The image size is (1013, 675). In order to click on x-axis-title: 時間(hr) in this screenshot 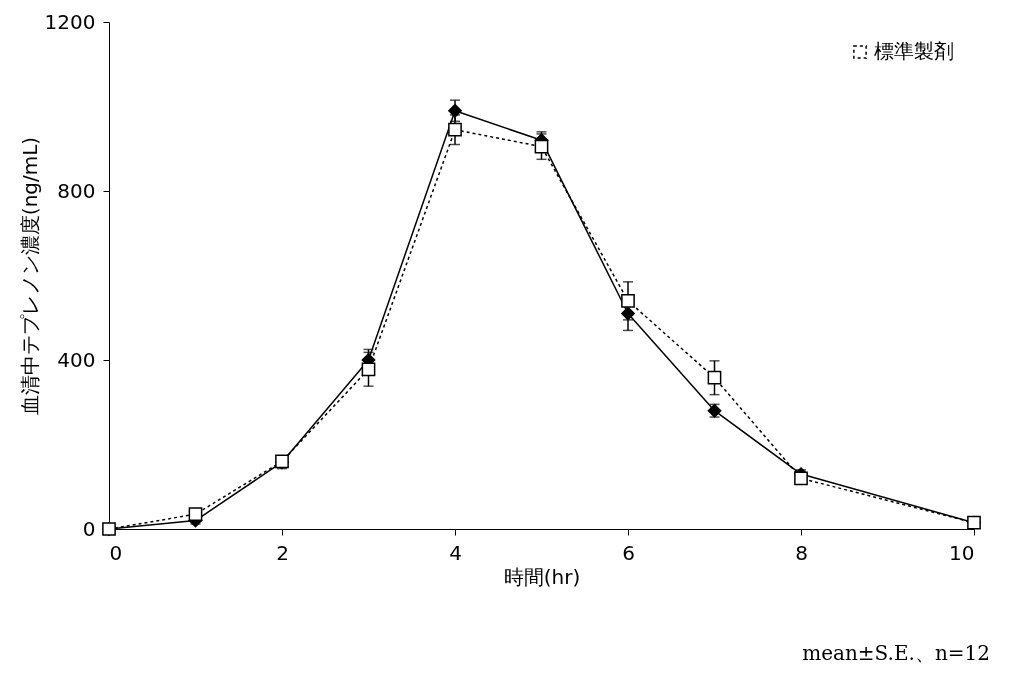, I will do `click(542, 576)`.